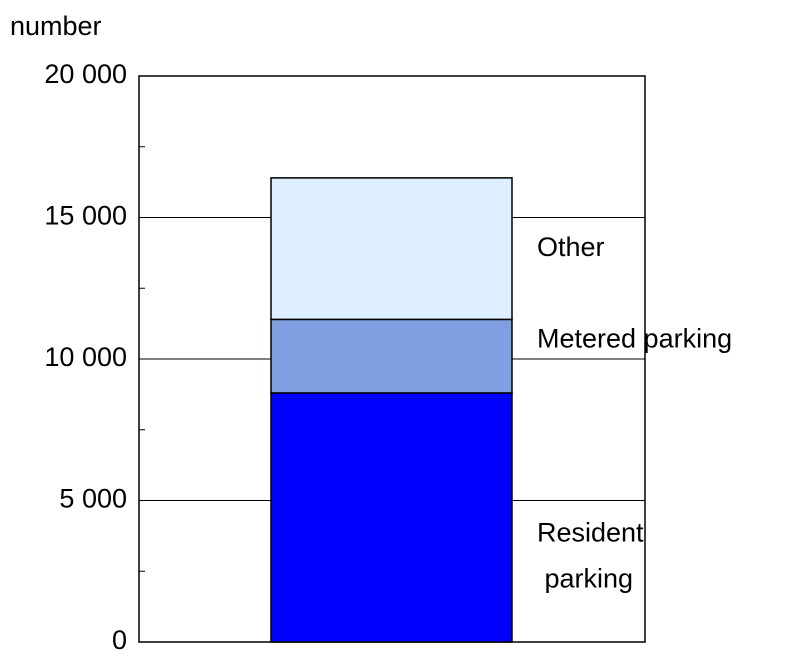  Describe the element at coordinates (93, 499) in the screenshot. I see `y-tick-label: 5 000` at that location.